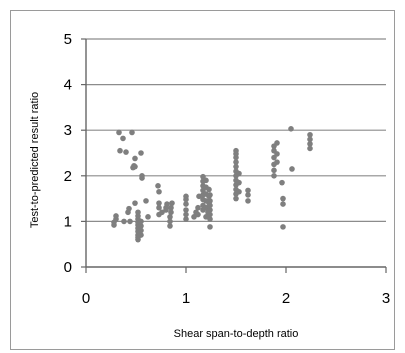 Image resolution: width=405 pixels, height=353 pixels. I want to click on y-tick-label-1: 1, so click(68, 221).